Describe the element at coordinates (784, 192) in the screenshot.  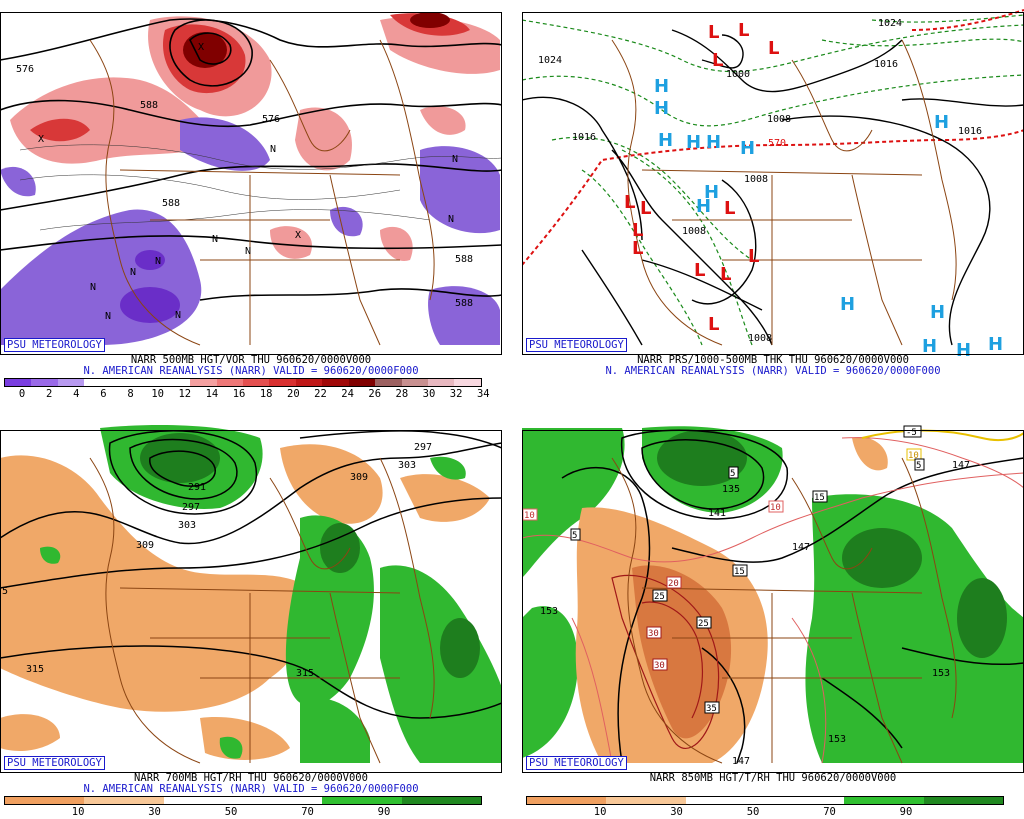
I see `geographic-boundaries` at that location.